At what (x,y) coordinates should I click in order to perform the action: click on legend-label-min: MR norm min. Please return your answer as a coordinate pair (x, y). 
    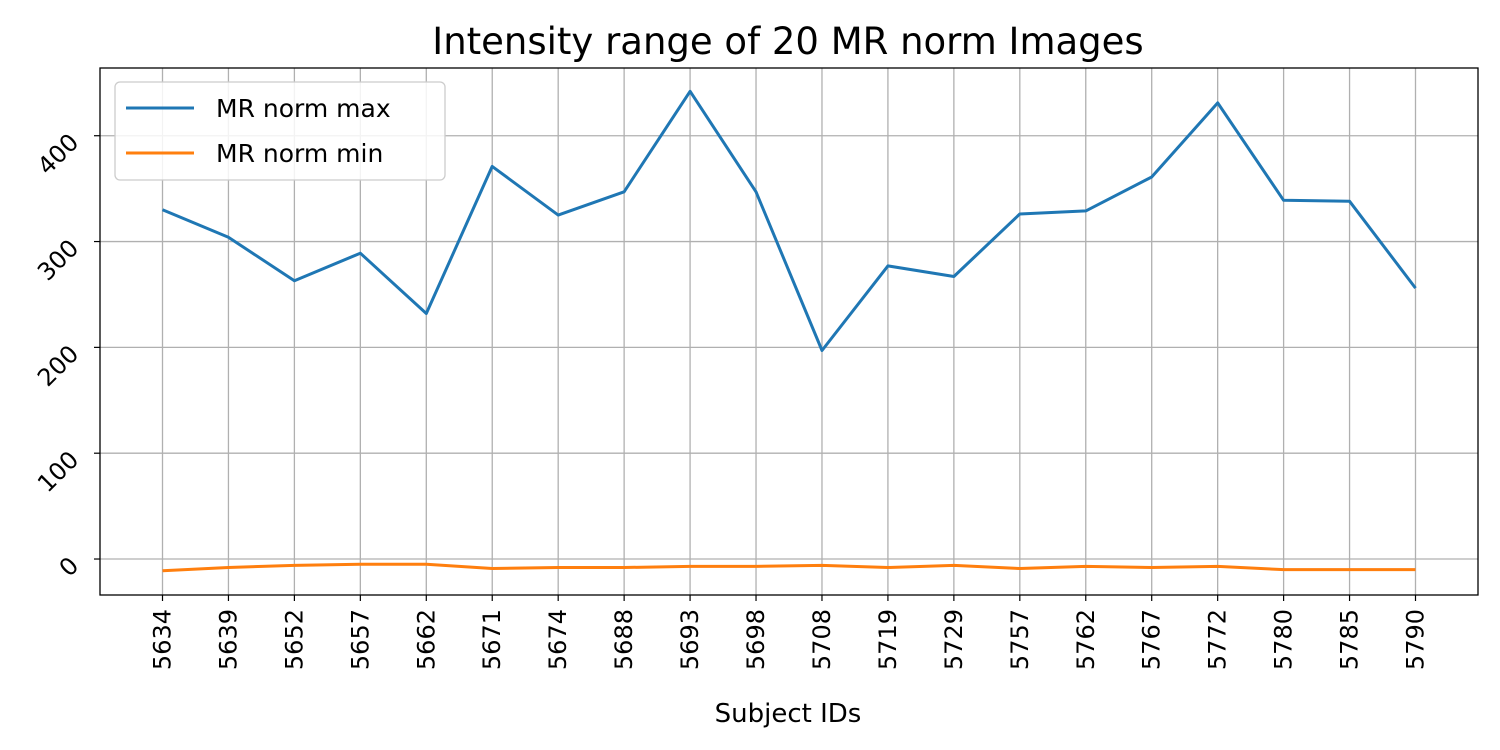
    Looking at the image, I should click on (299, 153).